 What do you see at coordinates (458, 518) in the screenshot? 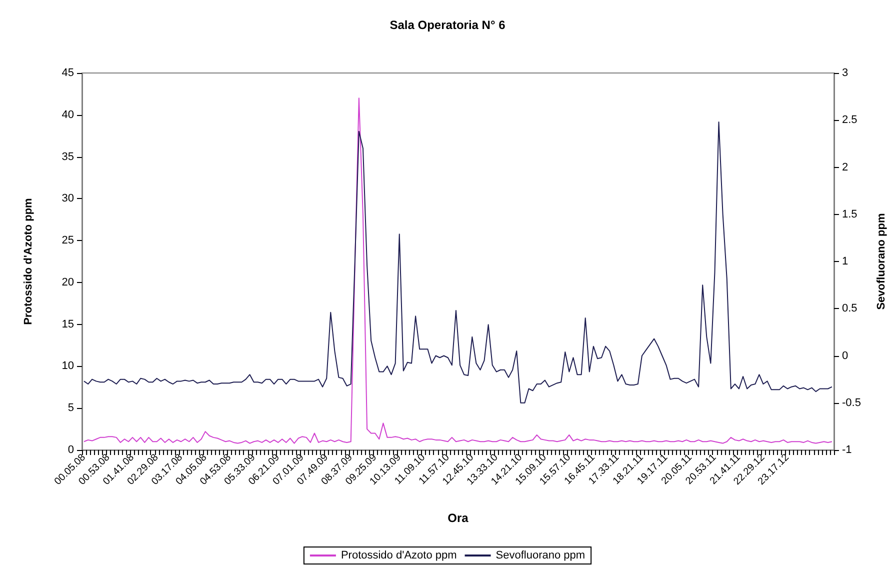
I see `x-axis-title: Ora` at bounding box center [458, 518].